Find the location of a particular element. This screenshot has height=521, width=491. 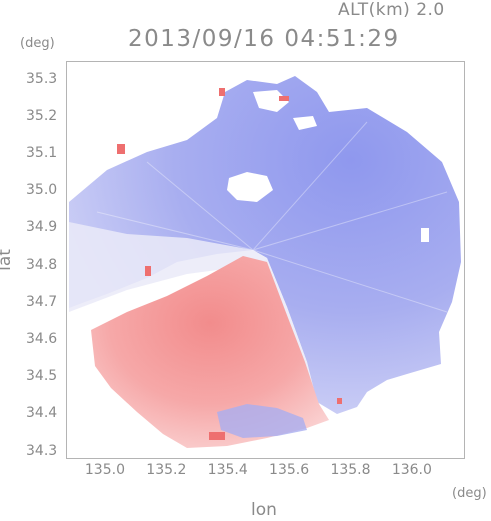

x-tick-label: 135.8 is located at coordinates (350, 470).